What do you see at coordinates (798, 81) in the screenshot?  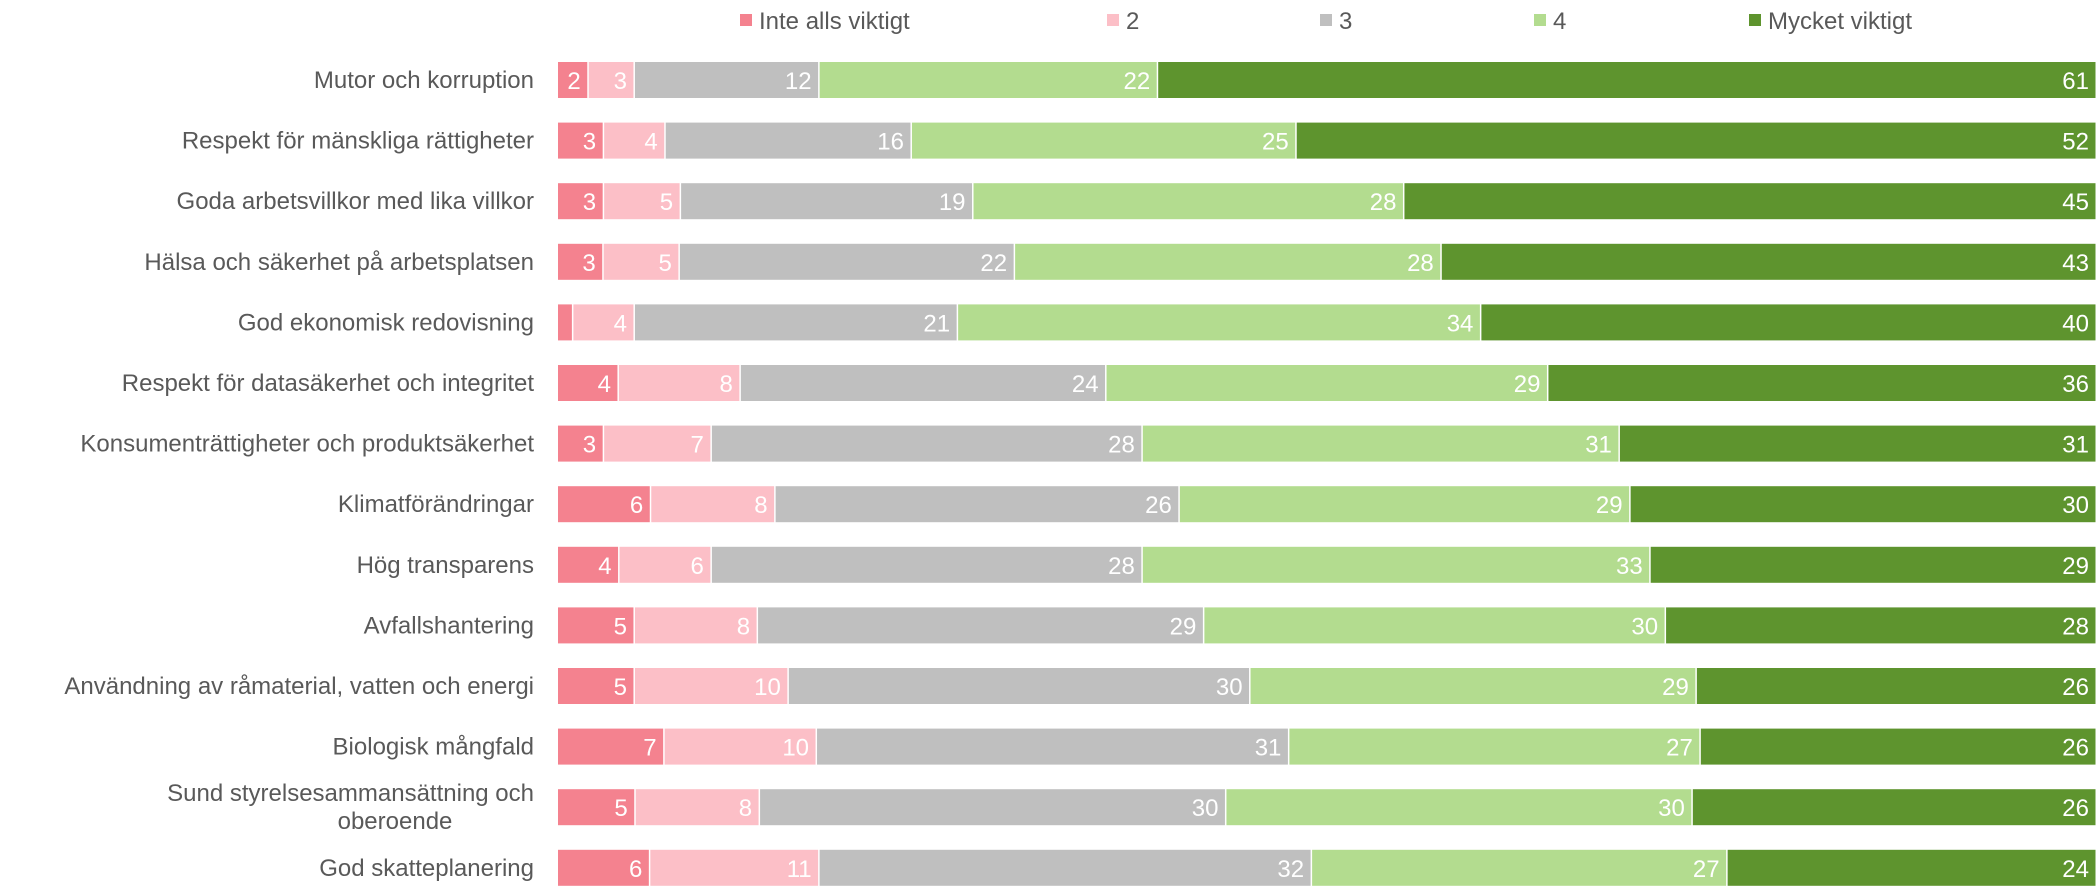 I see `value-label-mutor-och-korruption-series-3: 12` at bounding box center [798, 81].